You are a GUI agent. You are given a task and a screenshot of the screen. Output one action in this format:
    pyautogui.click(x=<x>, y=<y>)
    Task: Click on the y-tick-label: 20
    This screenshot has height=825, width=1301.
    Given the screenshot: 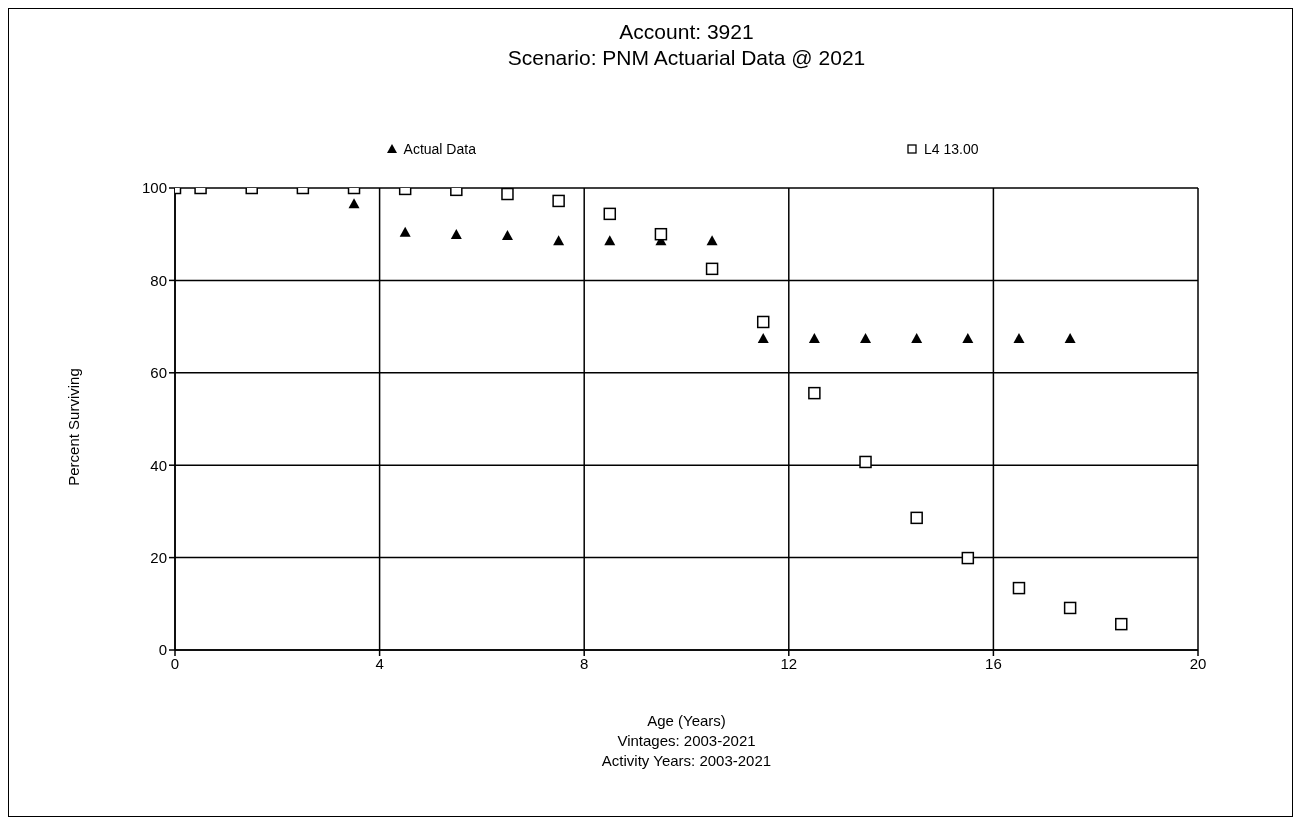 What is the action you would take?
    pyautogui.click(x=158, y=557)
    